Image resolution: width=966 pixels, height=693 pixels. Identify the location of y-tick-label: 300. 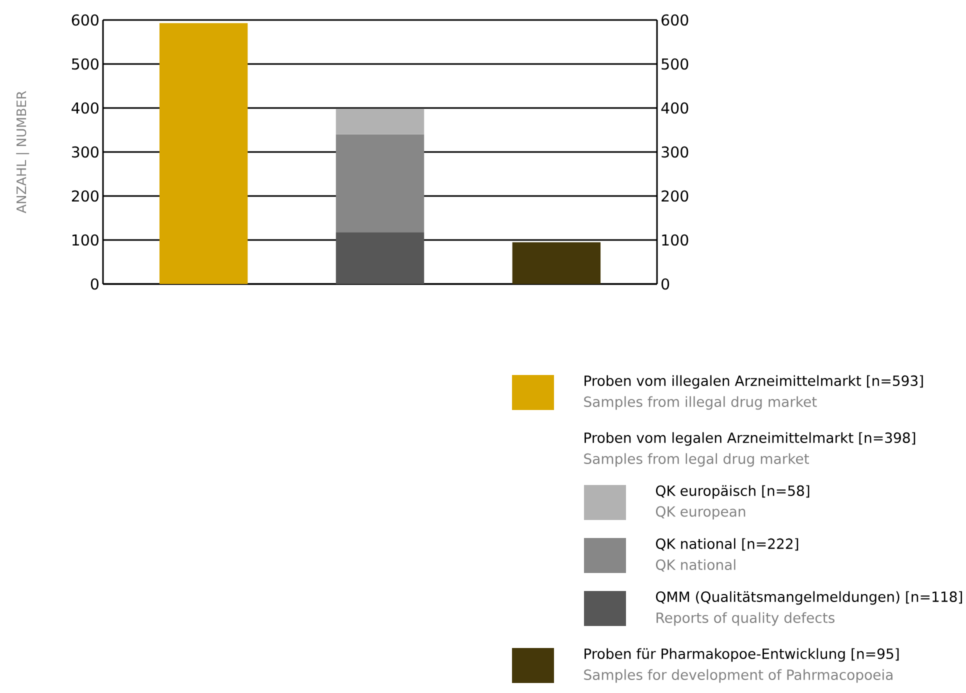
(85, 152).